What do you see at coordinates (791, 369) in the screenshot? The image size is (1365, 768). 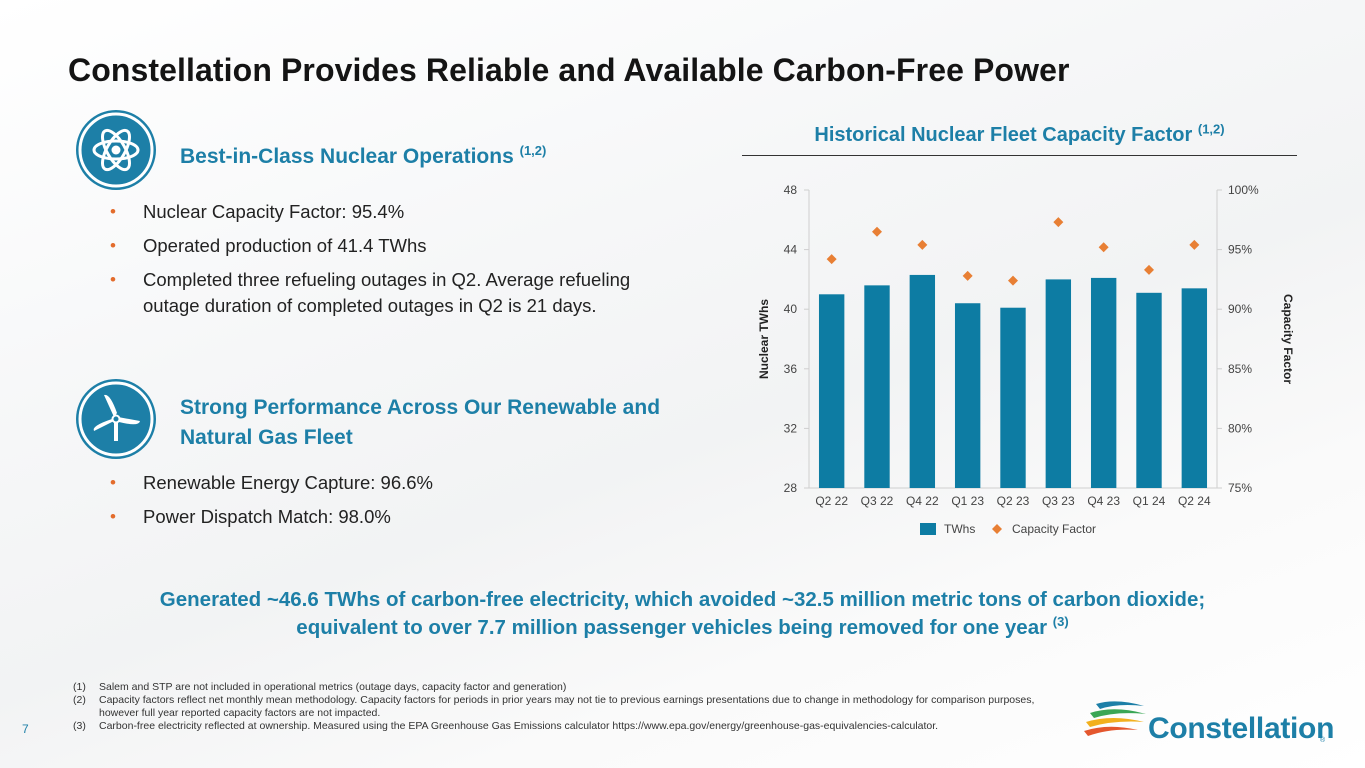 I see `left-tick-label: 36` at bounding box center [791, 369].